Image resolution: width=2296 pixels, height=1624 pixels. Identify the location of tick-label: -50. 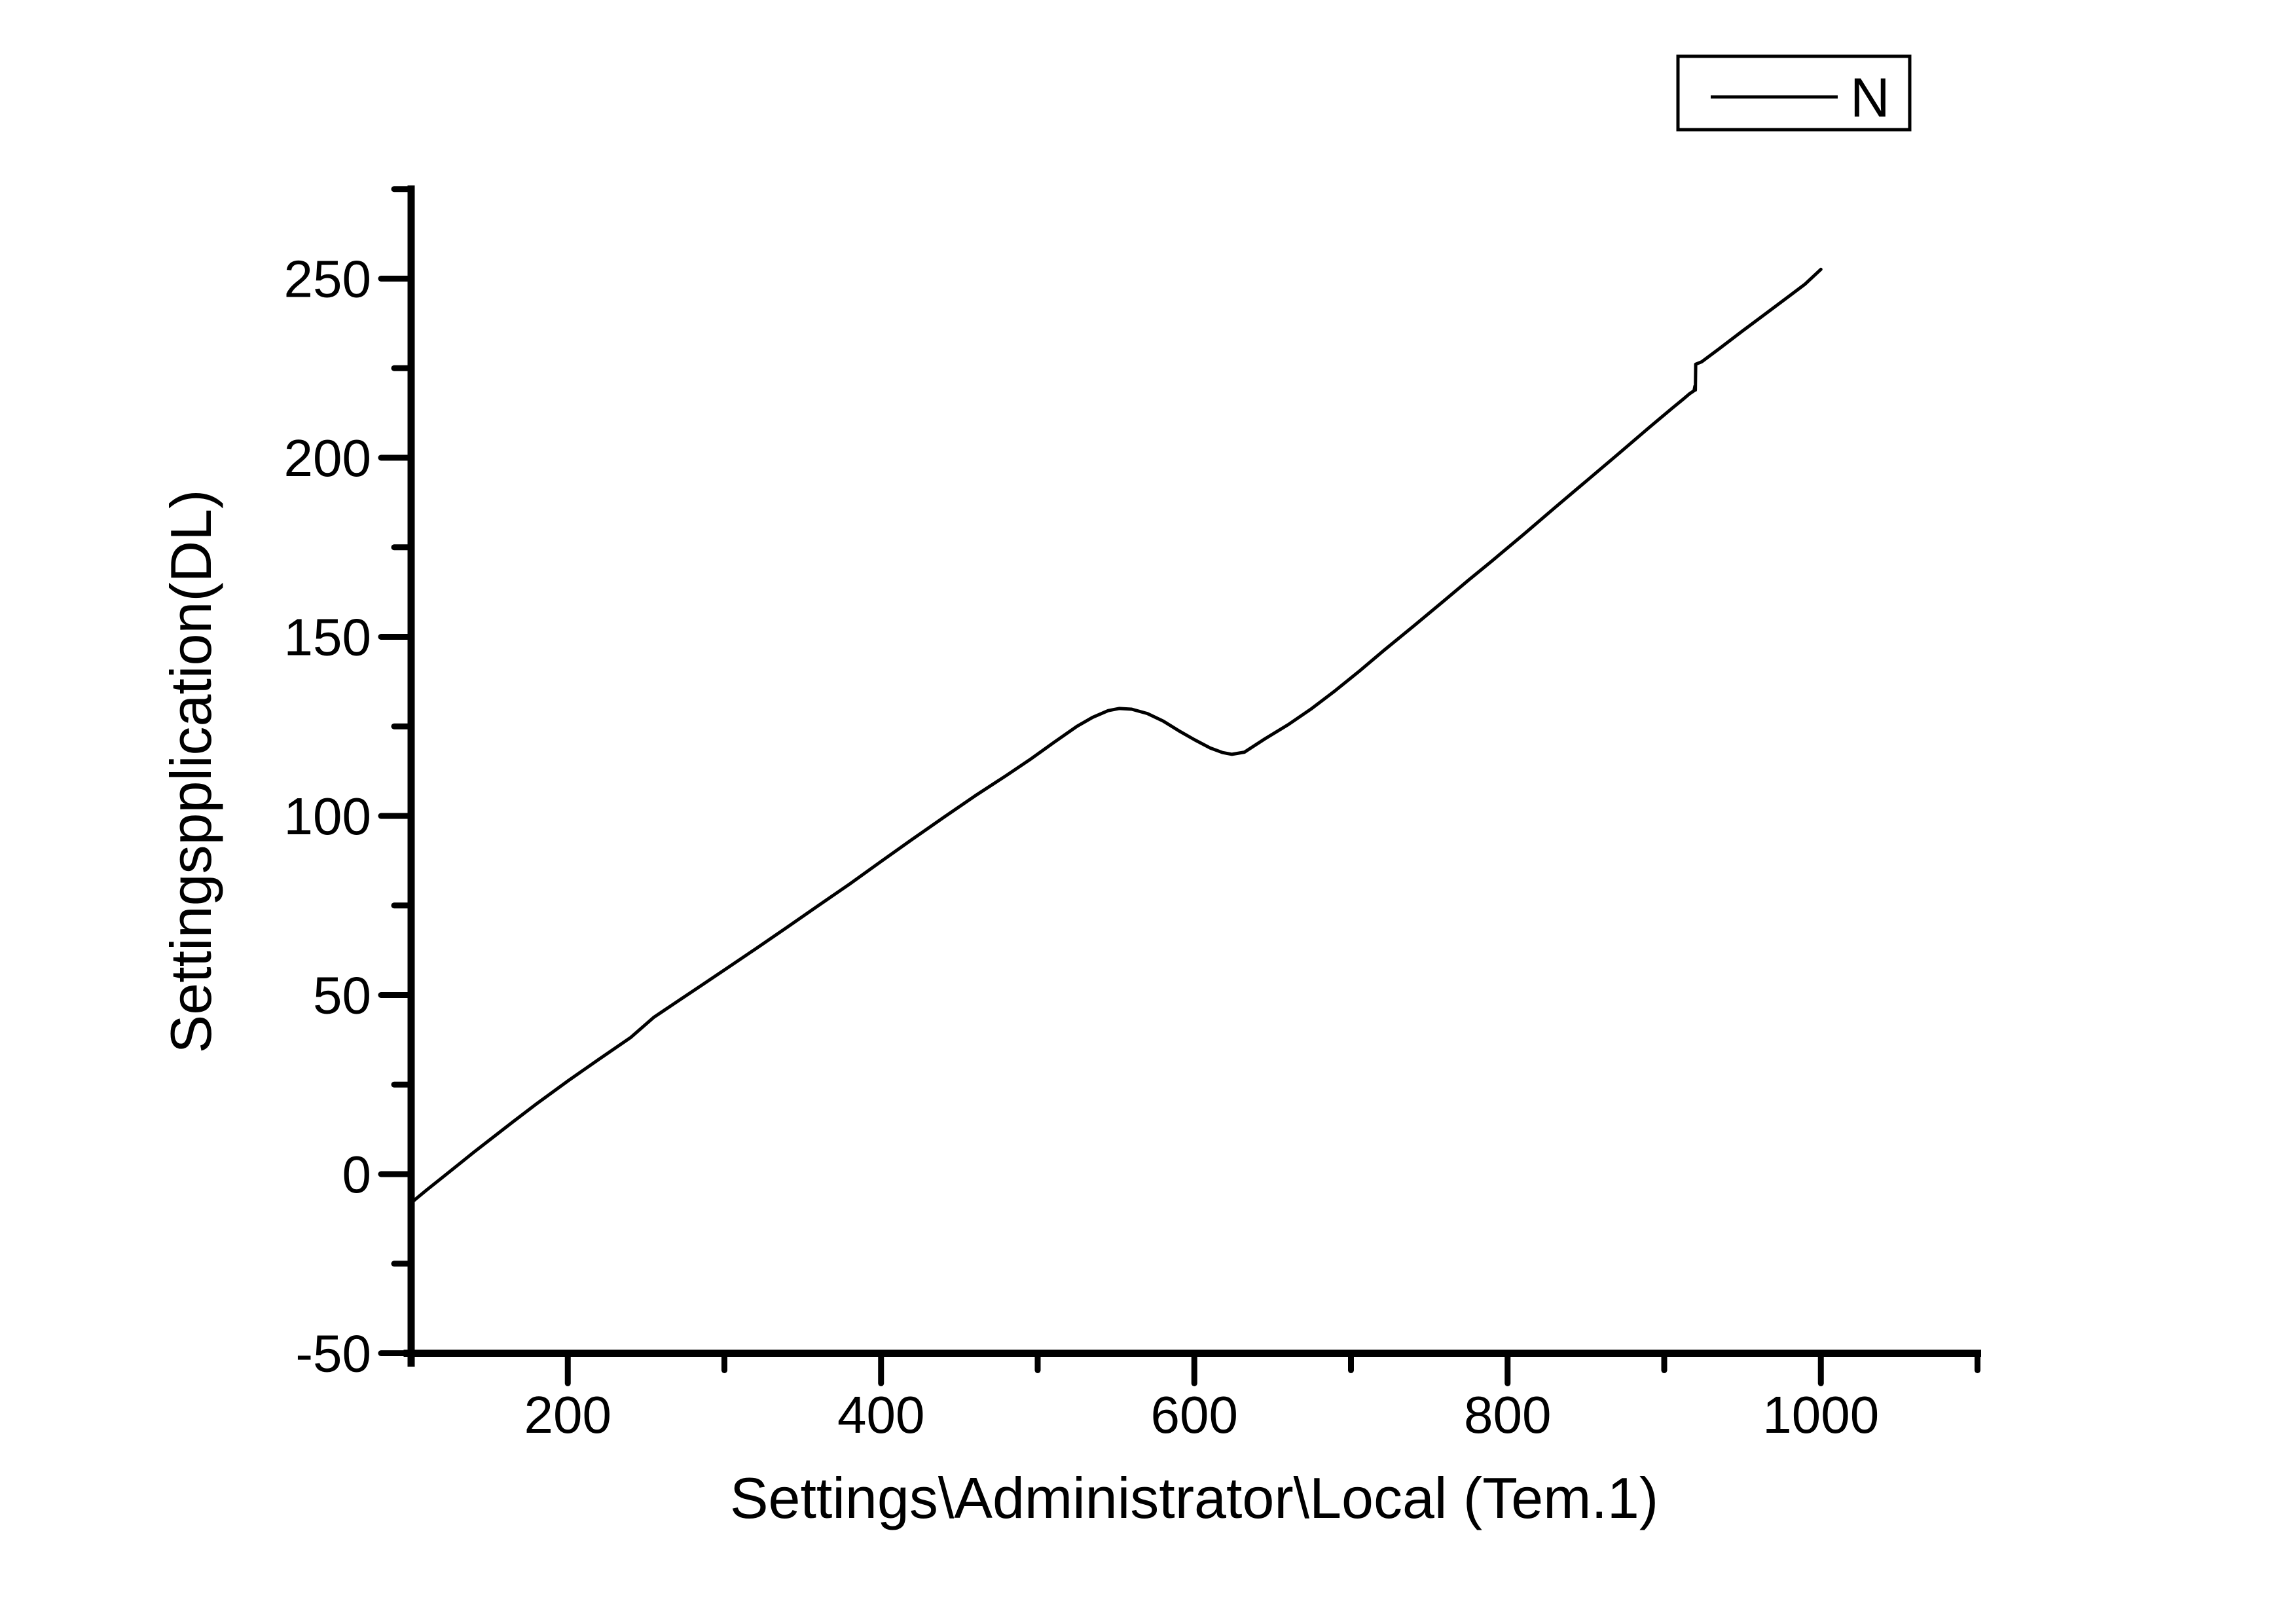
(333, 1354).